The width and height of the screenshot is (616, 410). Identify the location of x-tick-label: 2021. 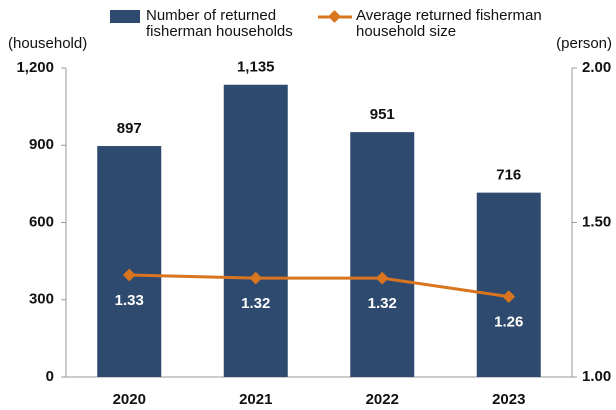
(255, 399).